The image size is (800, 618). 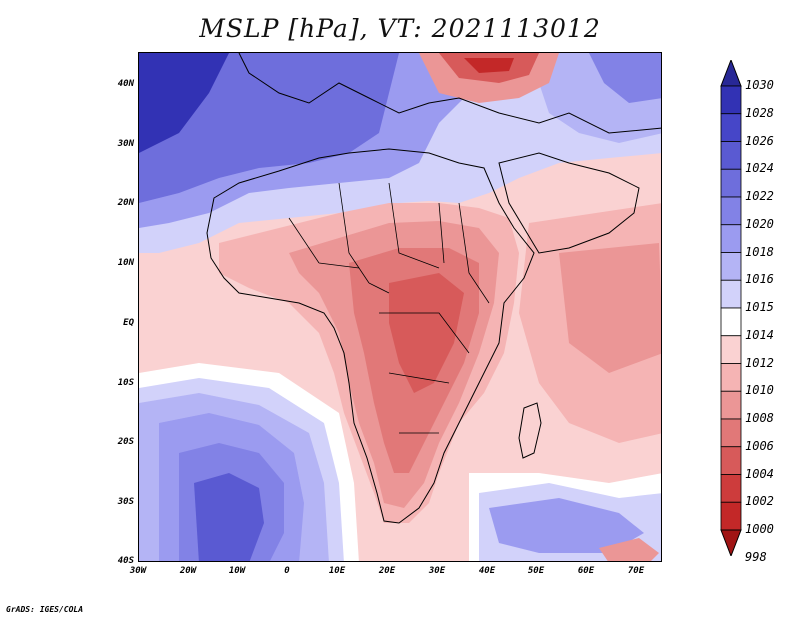 I want to click on colorbar, so click(x=731, y=308).